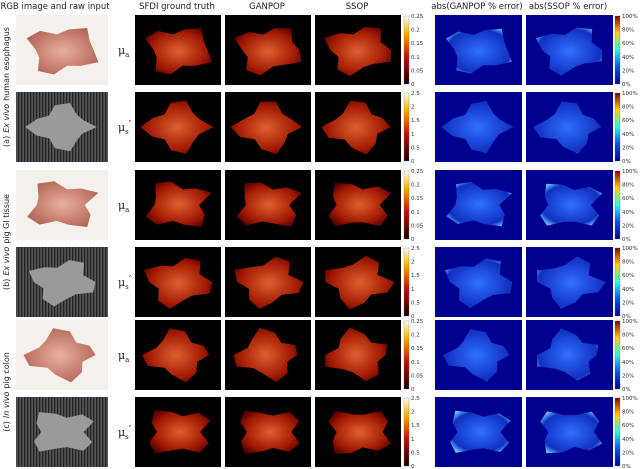 The image size is (640, 469). I want to click on colorbar-tick-label: 2, so click(413, 413).